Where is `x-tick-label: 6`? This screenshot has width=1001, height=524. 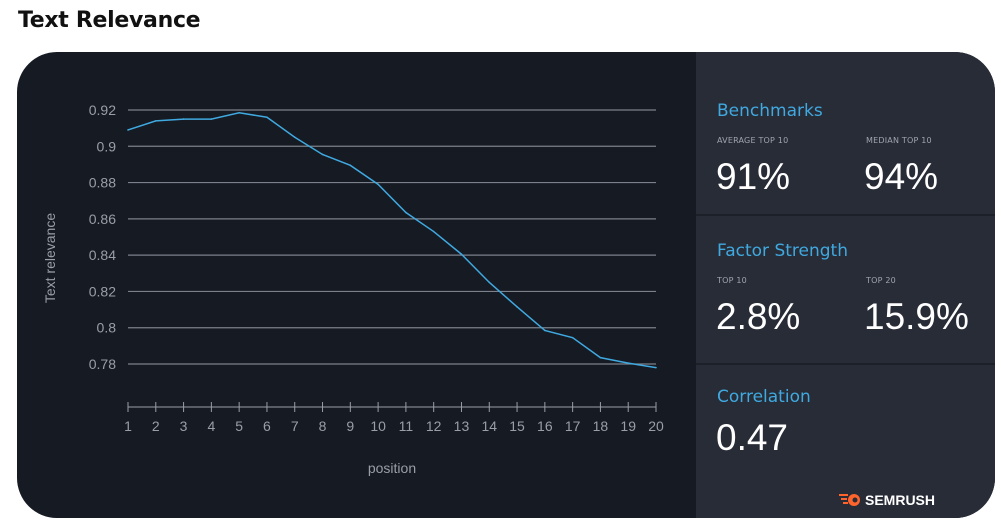 x-tick-label: 6 is located at coordinates (267, 426).